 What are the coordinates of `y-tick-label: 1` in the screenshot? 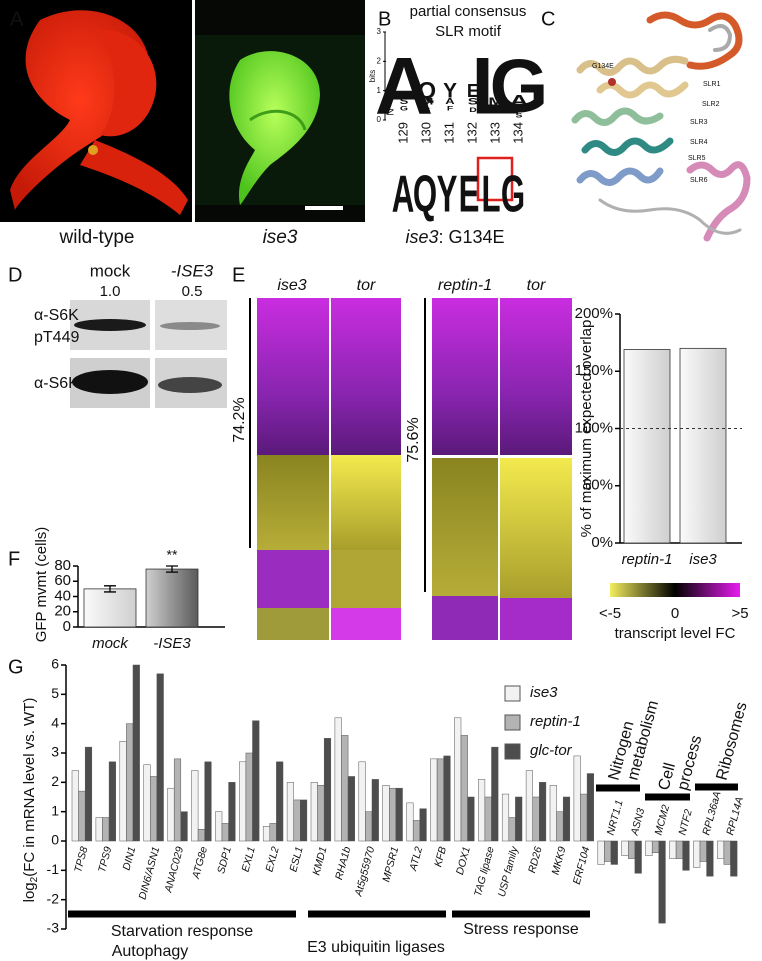 It's located at (55, 810).